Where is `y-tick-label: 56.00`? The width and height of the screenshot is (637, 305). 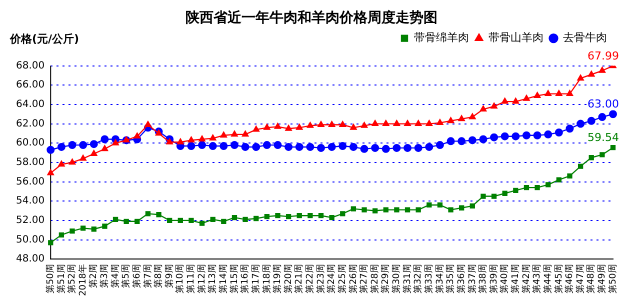
y-tick-label: 56.00 is located at coordinates (30, 182).